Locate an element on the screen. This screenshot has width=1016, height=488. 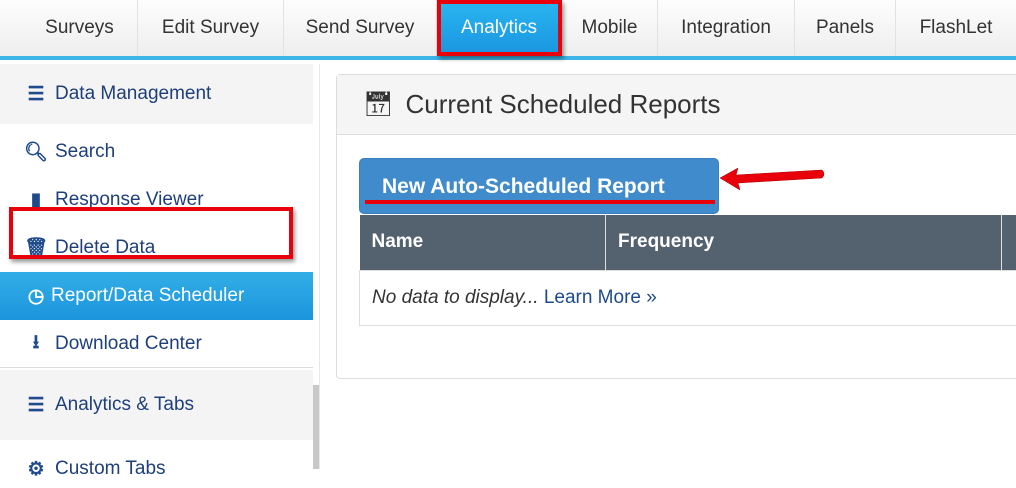
sidebar-item-label: Download Center is located at coordinates (128, 344).